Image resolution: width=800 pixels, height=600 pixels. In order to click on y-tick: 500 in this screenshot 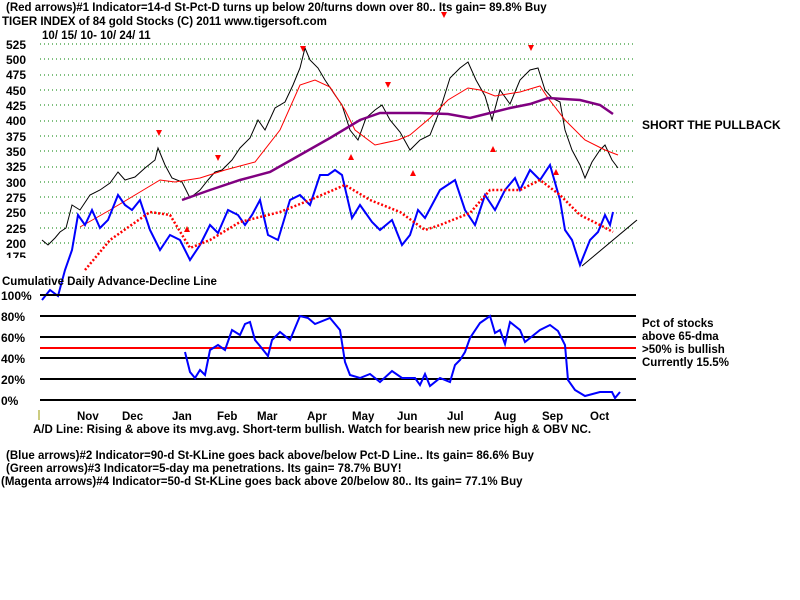, I will do `click(16, 60)`.